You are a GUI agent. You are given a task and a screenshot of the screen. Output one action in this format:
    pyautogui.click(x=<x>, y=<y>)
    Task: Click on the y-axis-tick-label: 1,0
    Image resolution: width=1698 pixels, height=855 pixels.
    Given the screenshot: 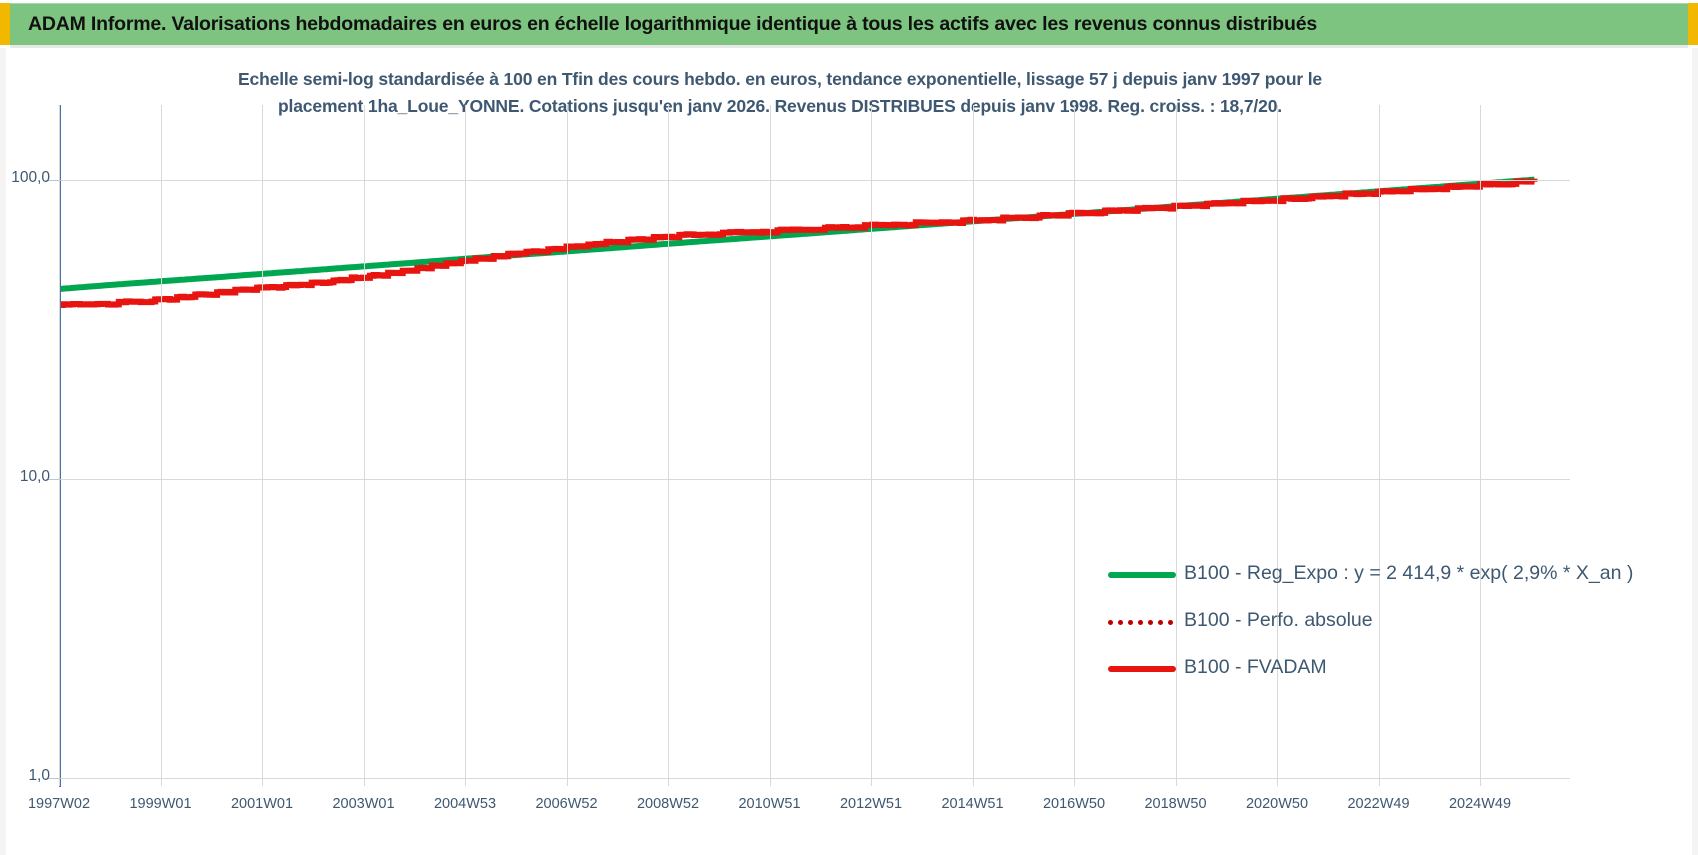 What is the action you would take?
    pyautogui.click(x=39, y=775)
    